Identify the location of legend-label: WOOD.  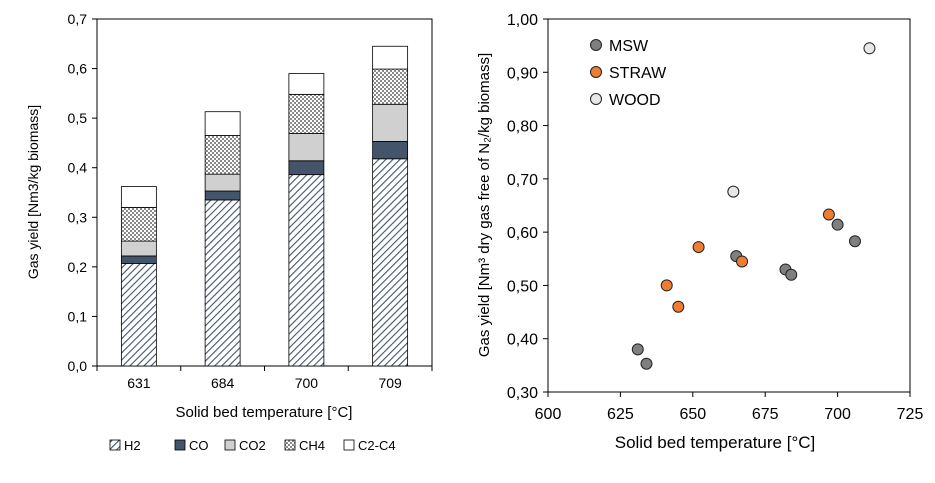
(635, 100).